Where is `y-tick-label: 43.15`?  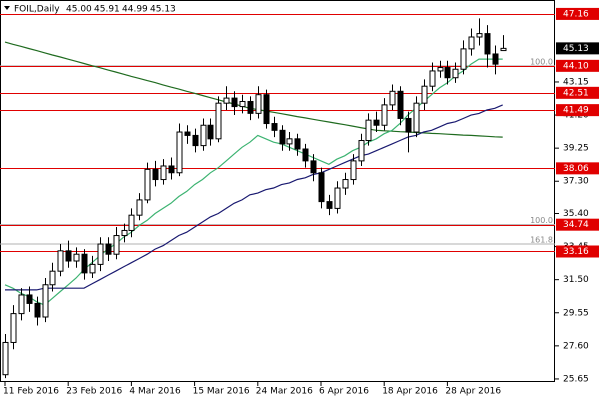 y-tick-label: 43.15 is located at coordinates (576, 82).